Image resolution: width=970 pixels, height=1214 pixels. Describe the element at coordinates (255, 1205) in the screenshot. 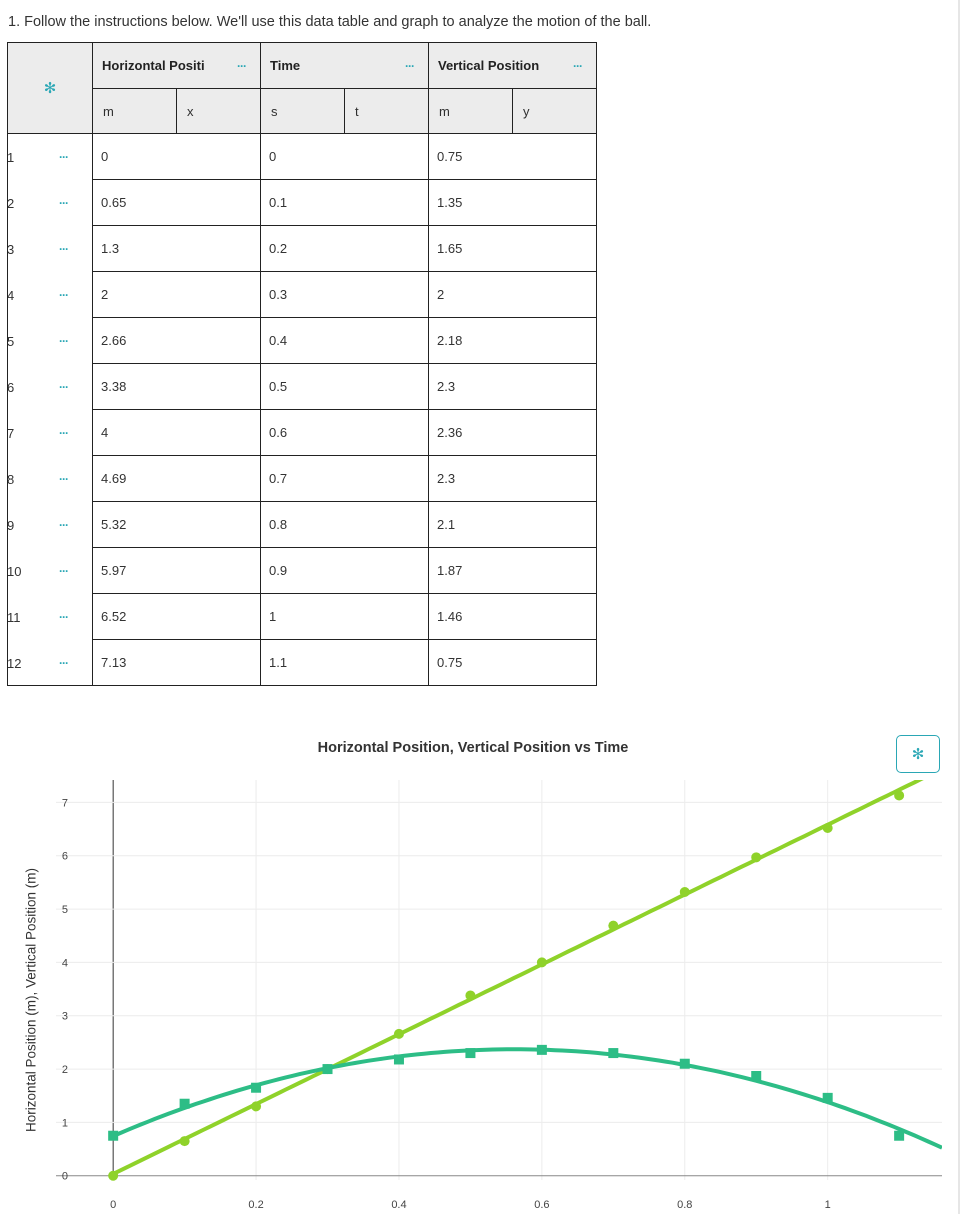

I see `x-tick-label: 0.2` at that location.